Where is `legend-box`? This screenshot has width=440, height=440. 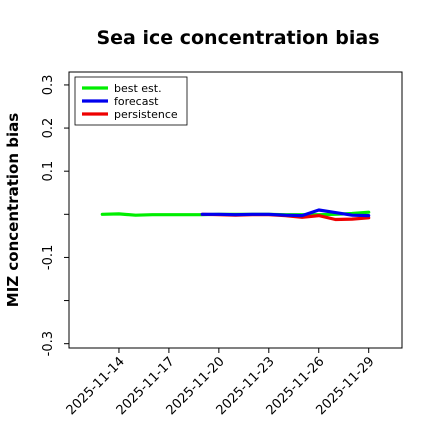 legend-box is located at coordinates (131, 101).